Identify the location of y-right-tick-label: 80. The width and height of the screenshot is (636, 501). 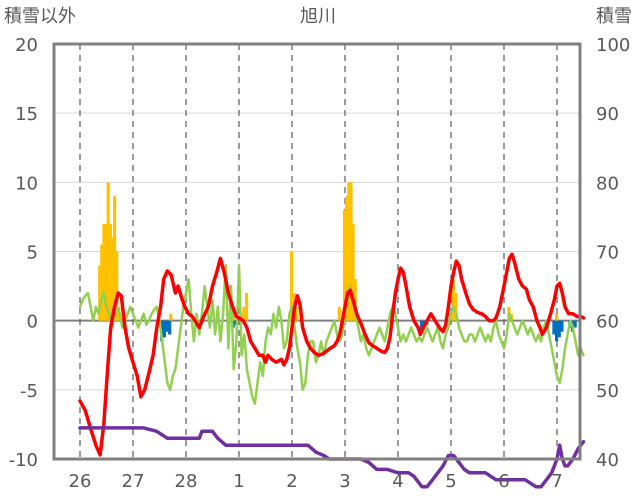
(607, 183).